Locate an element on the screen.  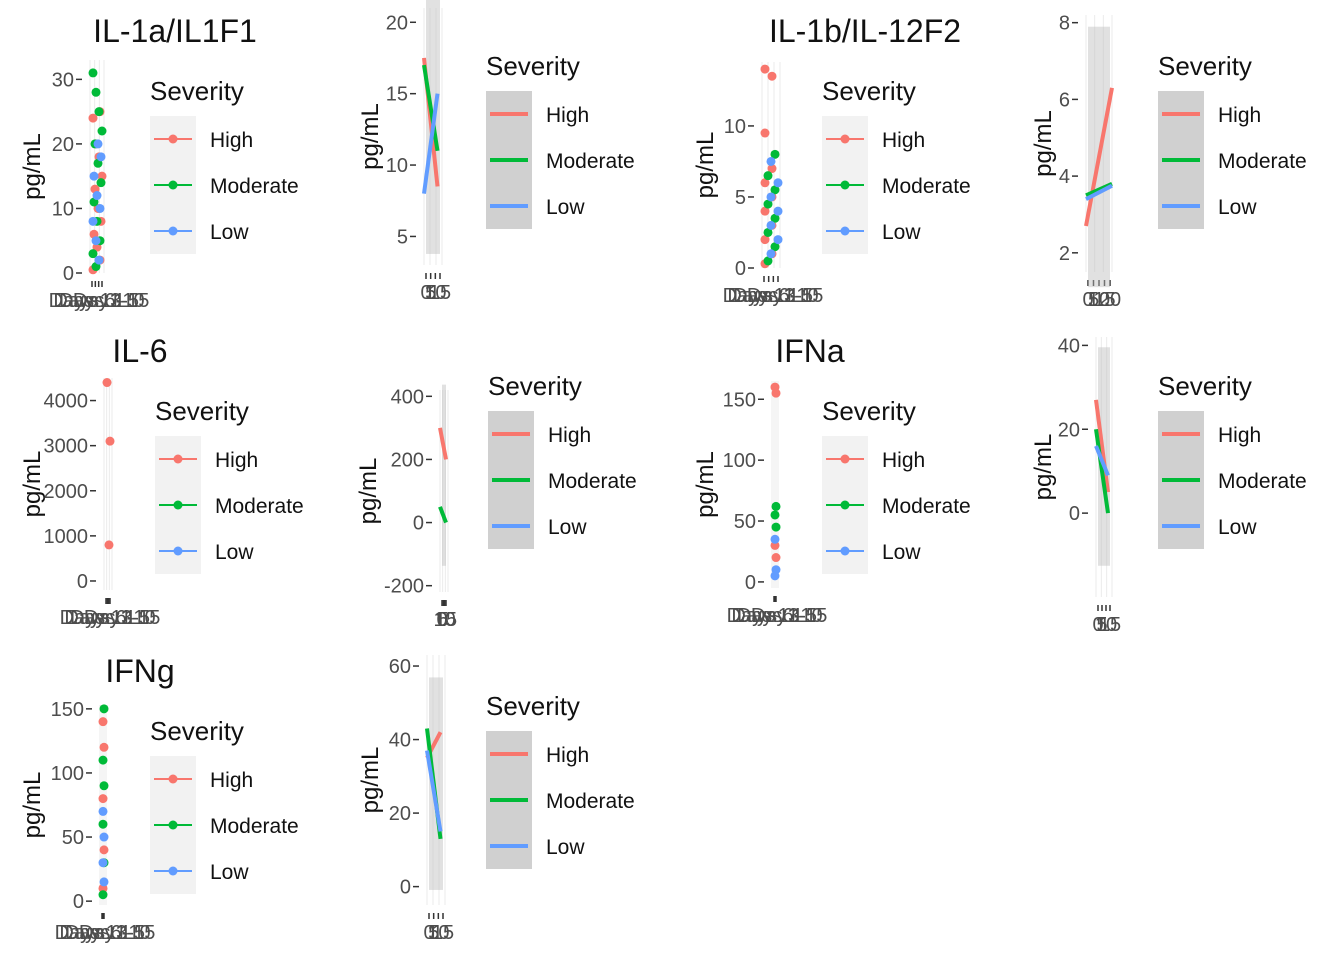
y-tick-label: 3000 is located at coordinates (66, 447).